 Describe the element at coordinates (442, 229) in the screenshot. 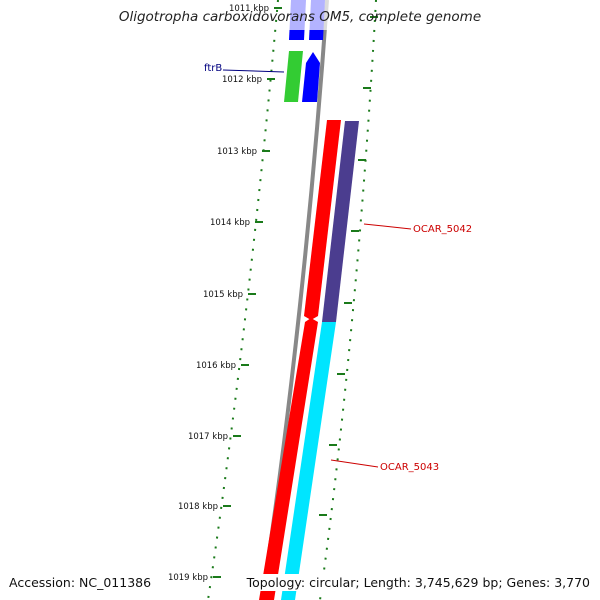

I see `gene-label-OCAR5042: OCAR_5042` at that location.